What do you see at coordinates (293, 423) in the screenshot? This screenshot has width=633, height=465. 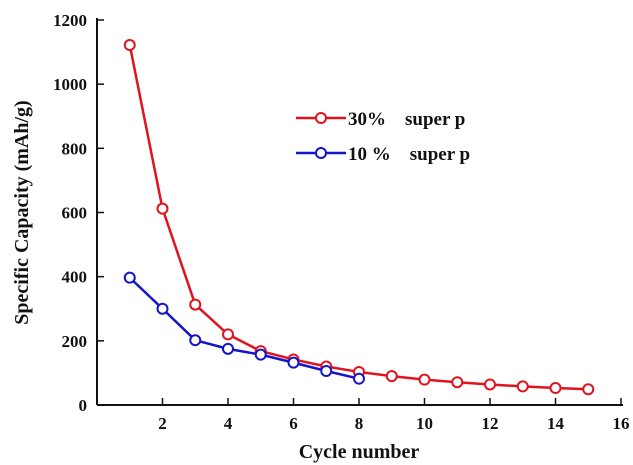 I see `x-tick-label: 6` at bounding box center [293, 423].